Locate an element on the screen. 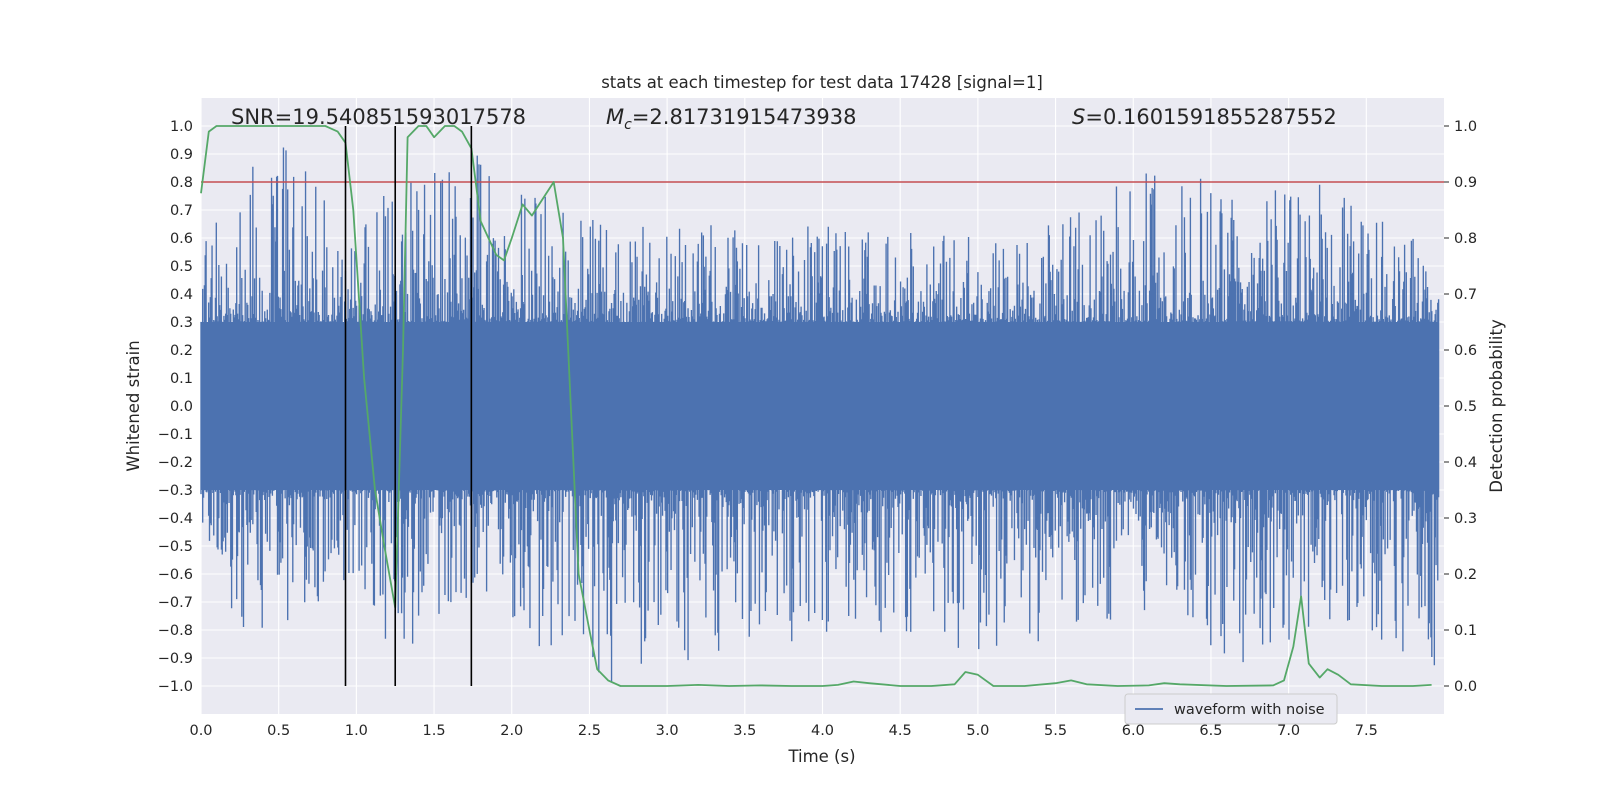 This screenshot has width=1600, height=800. y-tick-label: 1.0 is located at coordinates (181, 127).